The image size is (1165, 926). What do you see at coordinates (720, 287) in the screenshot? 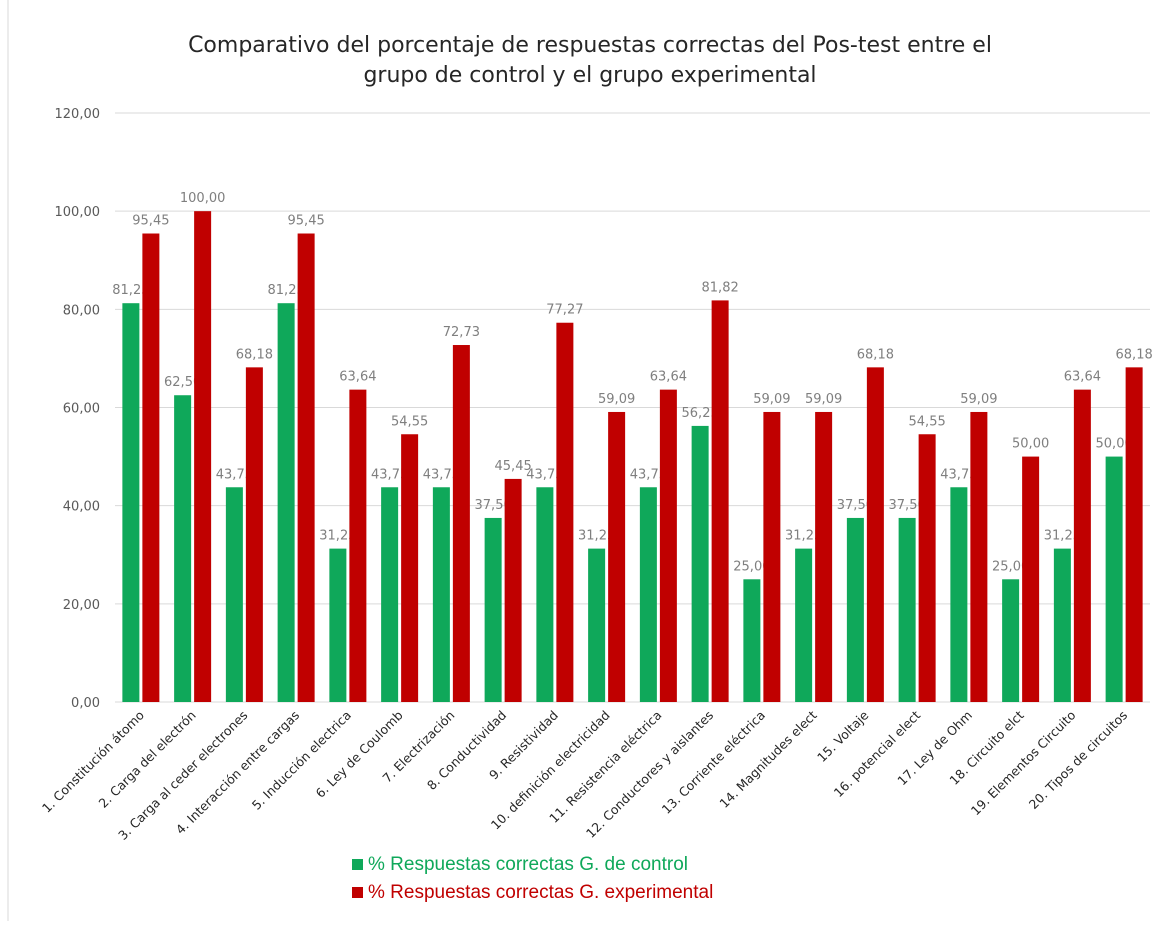
I see `data-label: 81,82` at bounding box center [720, 287].